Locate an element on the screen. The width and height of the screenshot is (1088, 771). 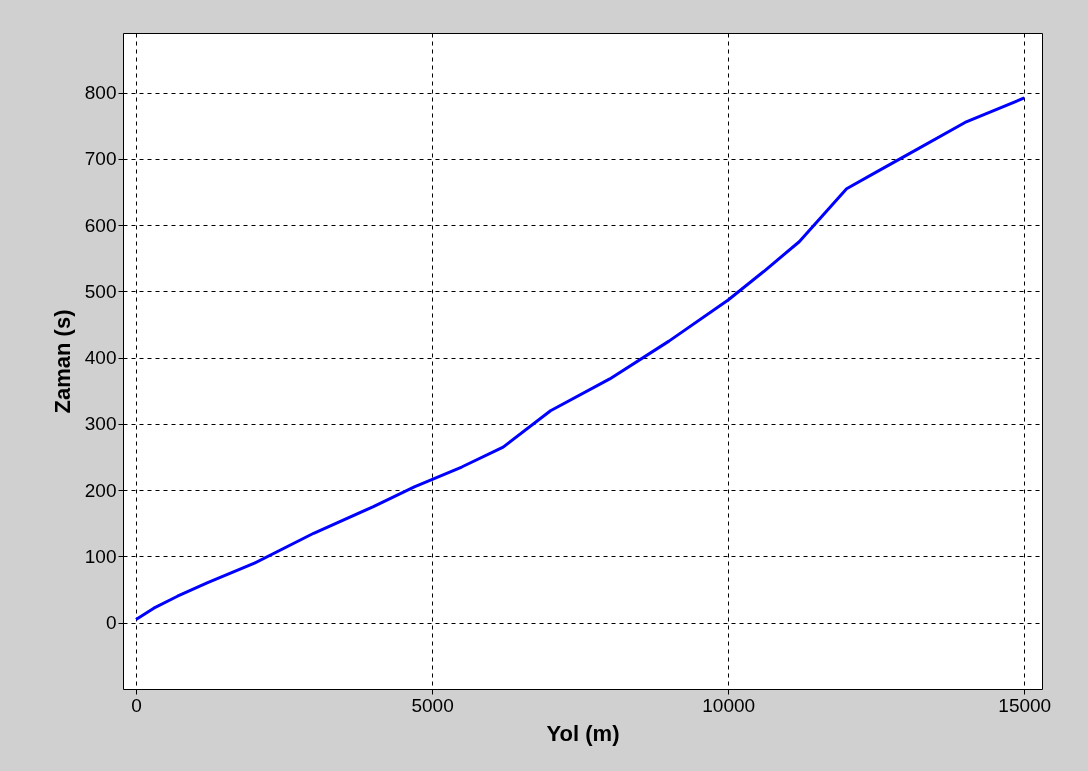
x-tick-label: 15000 is located at coordinates (1025, 705).